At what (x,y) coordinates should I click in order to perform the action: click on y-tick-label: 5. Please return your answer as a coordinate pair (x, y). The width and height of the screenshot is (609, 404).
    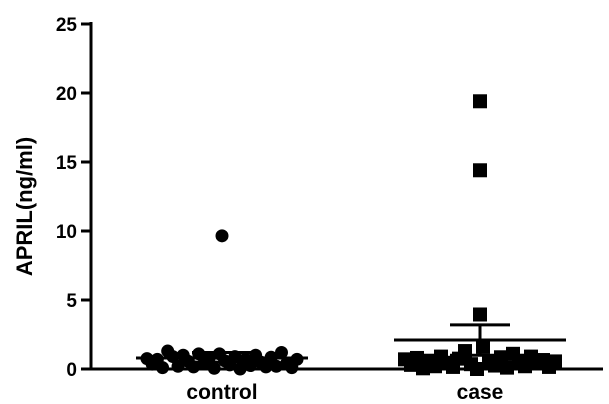
    Looking at the image, I should click on (71, 301).